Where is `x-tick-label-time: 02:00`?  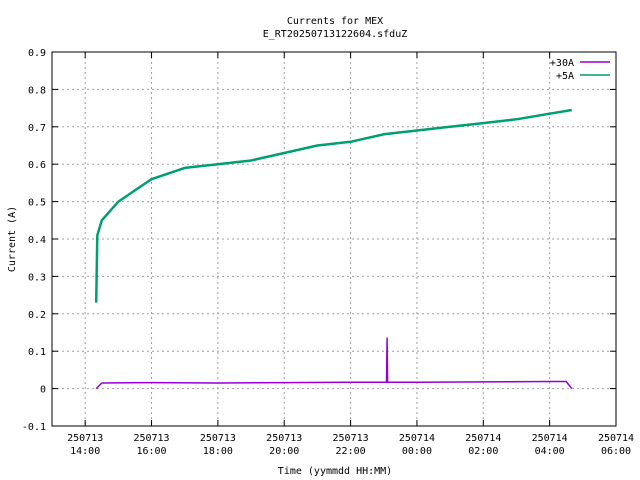 x-tick-label-time: 02:00 is located at coordinates (483, 451).